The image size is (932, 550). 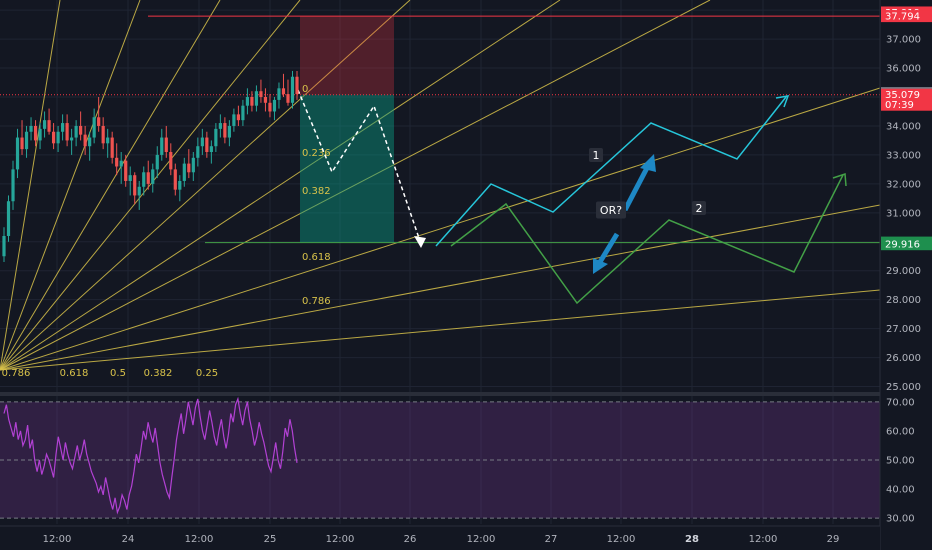 I want to click on annotation-label: OR?, so click(x=611, y=210).